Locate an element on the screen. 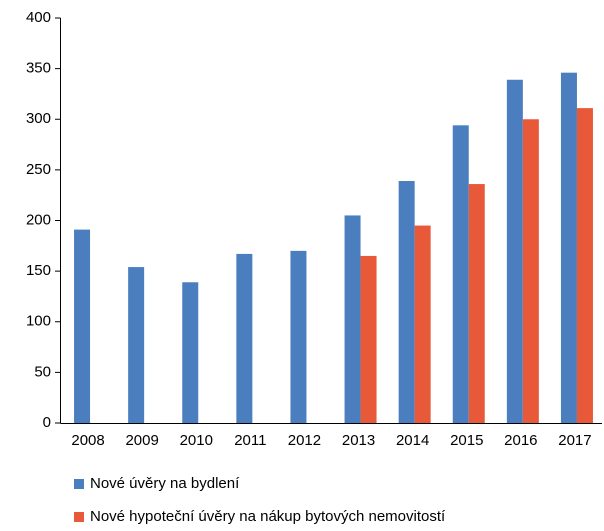 This screenshot has width=604, height=531. y-tick-label: 150 is located at coordinates (38, 270).